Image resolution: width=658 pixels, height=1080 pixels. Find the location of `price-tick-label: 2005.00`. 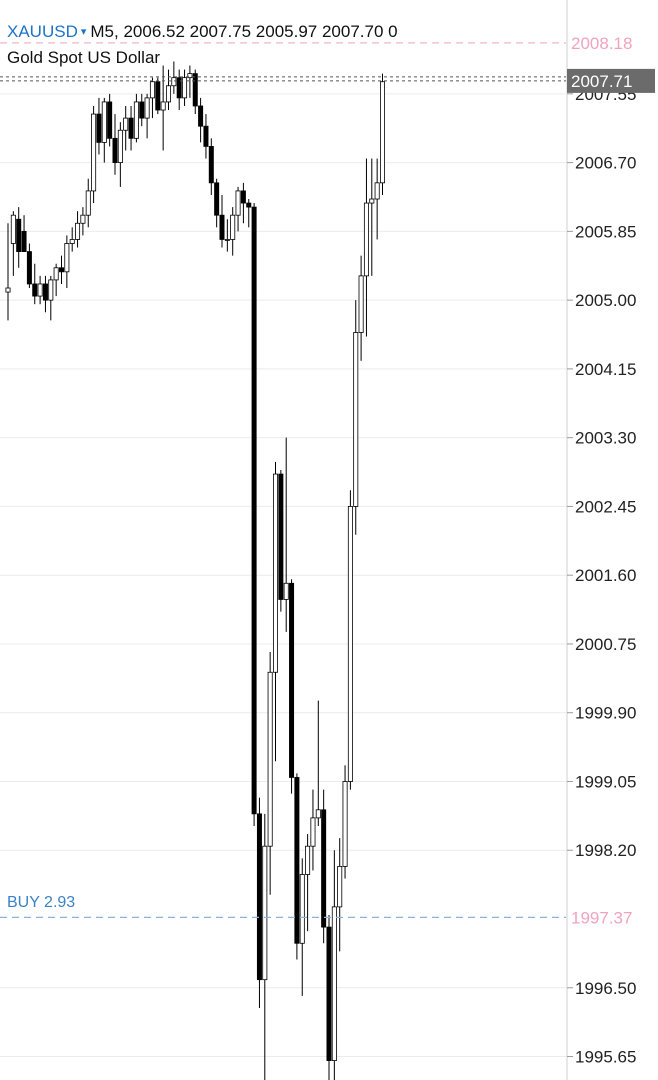

price-tick-label: 2005.00 is located at coordinates (605, 300).